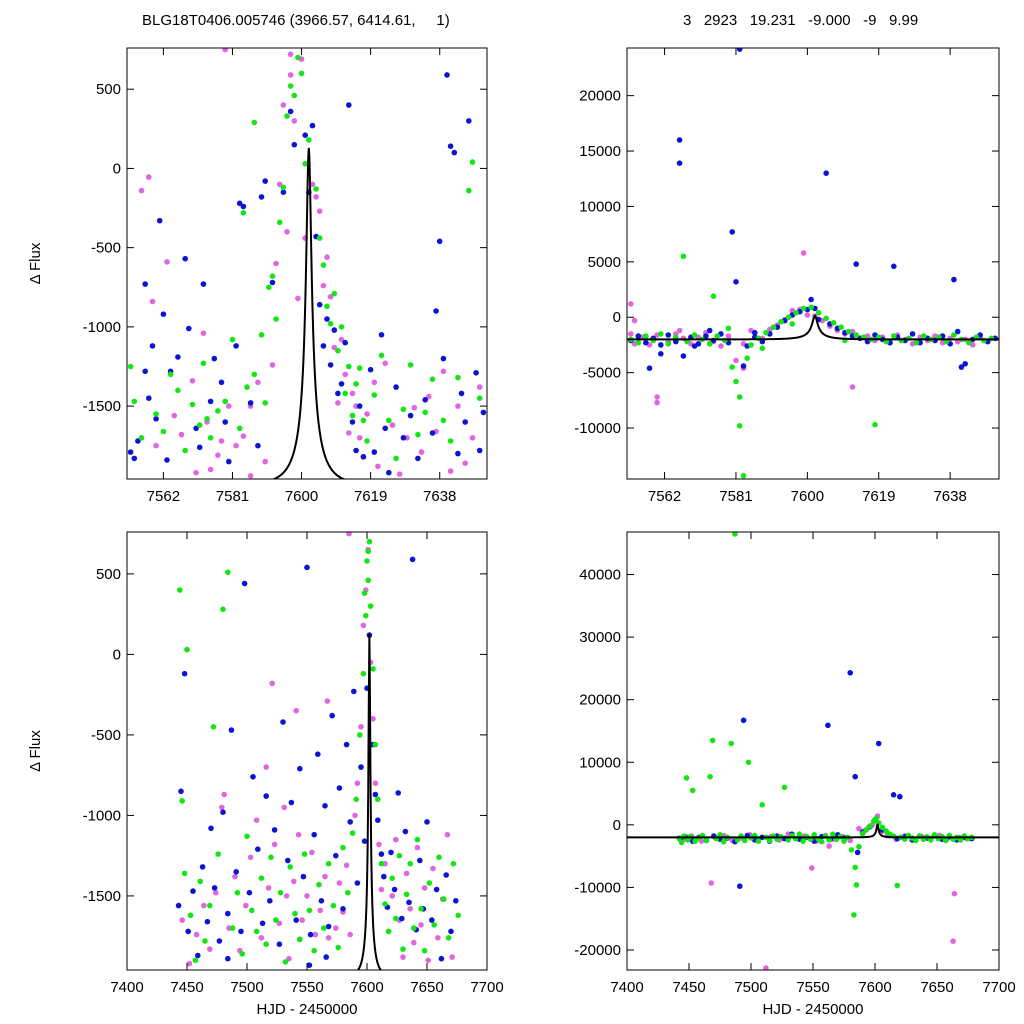 The width and height of the screenshot is (1024, 1024). I want to click on x-tick-label: 7581, so click(735, 496).